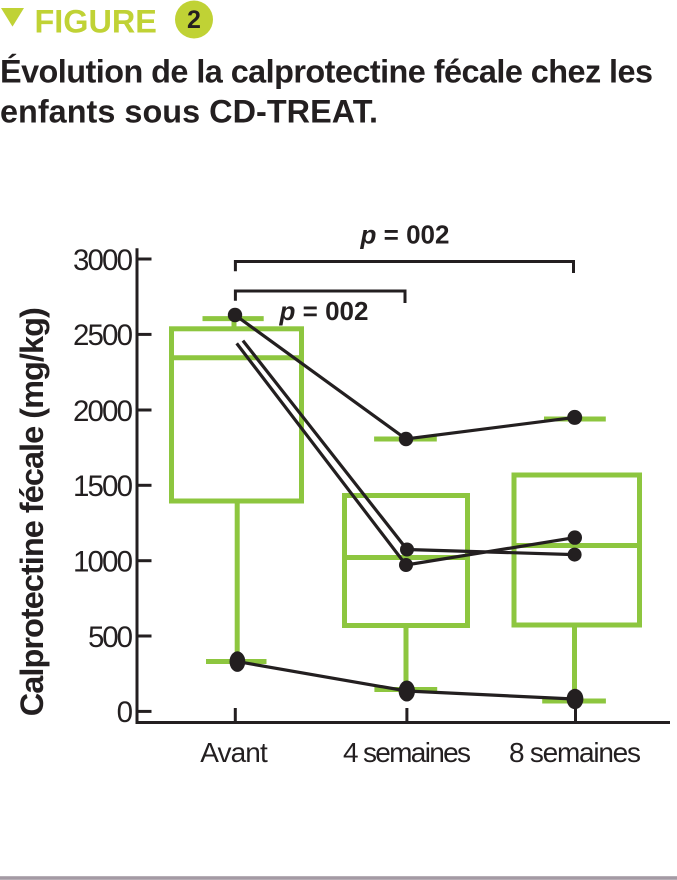 This screenshot has height=880, width=677. Describe the element at coordinates (194, 20) in the screenshot. I see `svg-text: 2` at that location.